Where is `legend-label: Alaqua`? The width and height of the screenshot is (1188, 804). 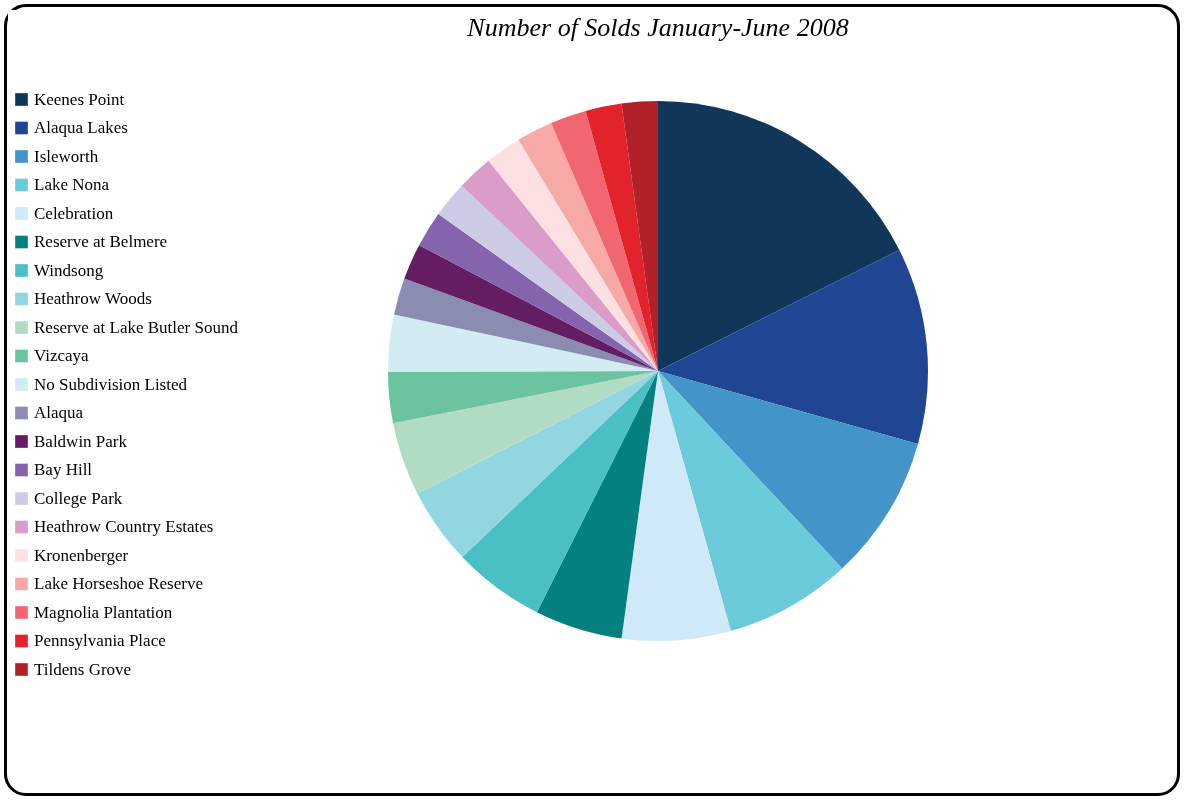 legend-label: Alaqua is located at coordinates (59, 412).